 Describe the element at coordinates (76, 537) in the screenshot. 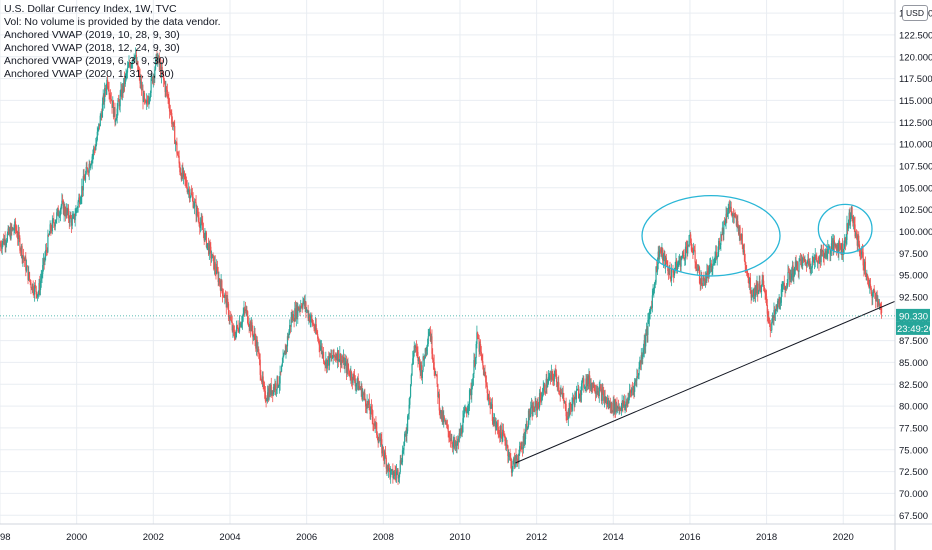

I see `time-tick-label: 2000` at that location.